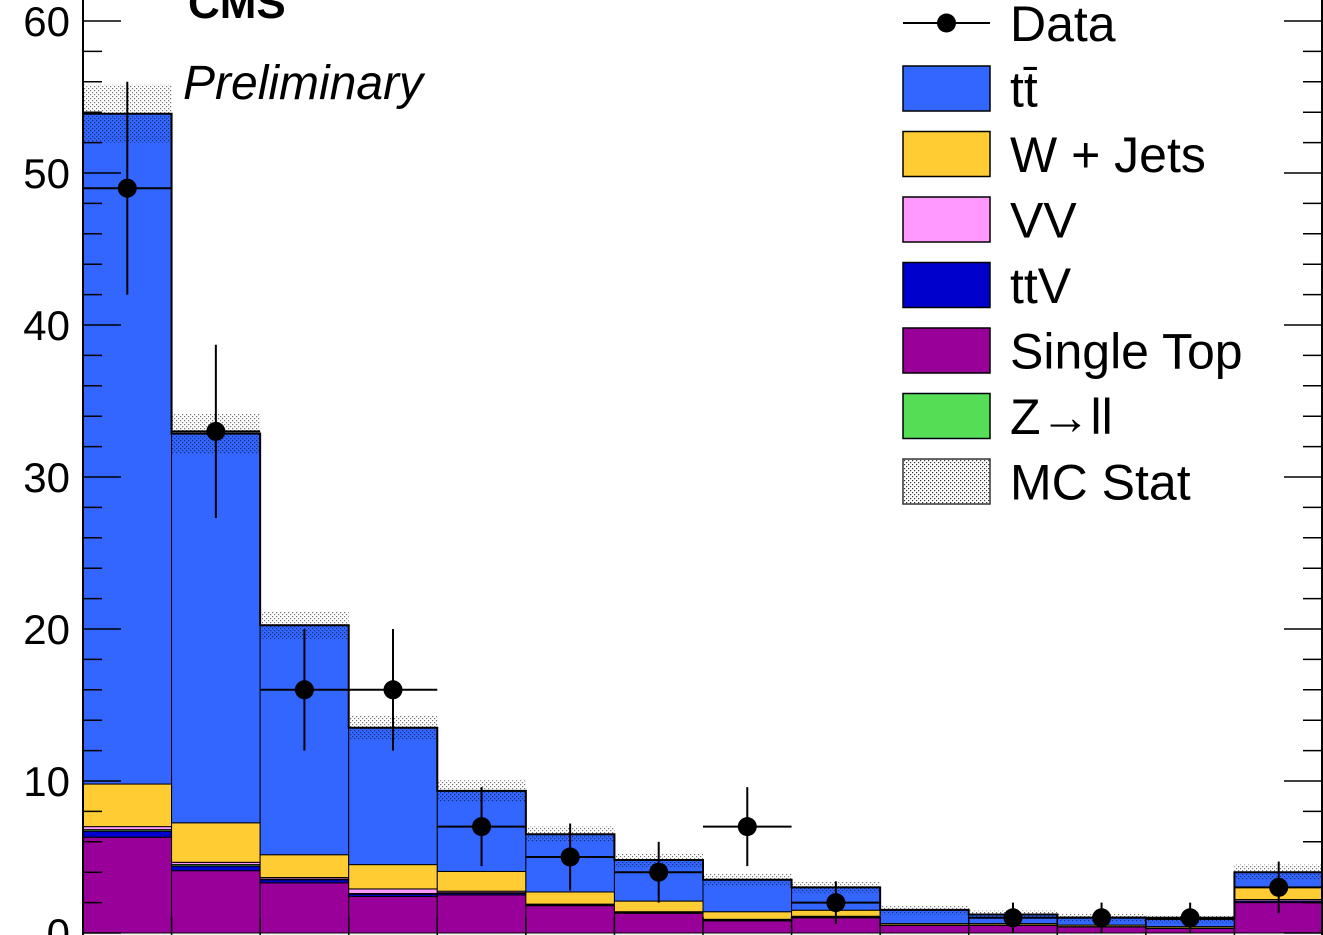 This screenshot has width=1323, height=935. I want to click on legend-label: MC Stat, so click(1100, 483).